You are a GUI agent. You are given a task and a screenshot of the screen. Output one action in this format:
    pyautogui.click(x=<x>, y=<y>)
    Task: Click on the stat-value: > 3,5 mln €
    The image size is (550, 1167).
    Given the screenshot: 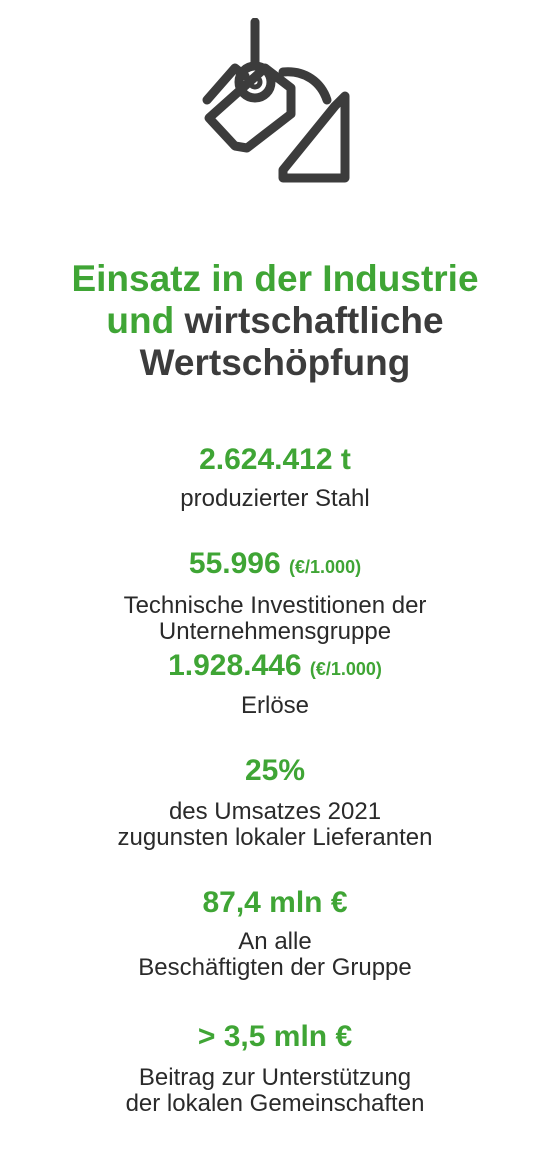 What is the action you would take?
    pyautogui.click(x=275, y=1036)
    